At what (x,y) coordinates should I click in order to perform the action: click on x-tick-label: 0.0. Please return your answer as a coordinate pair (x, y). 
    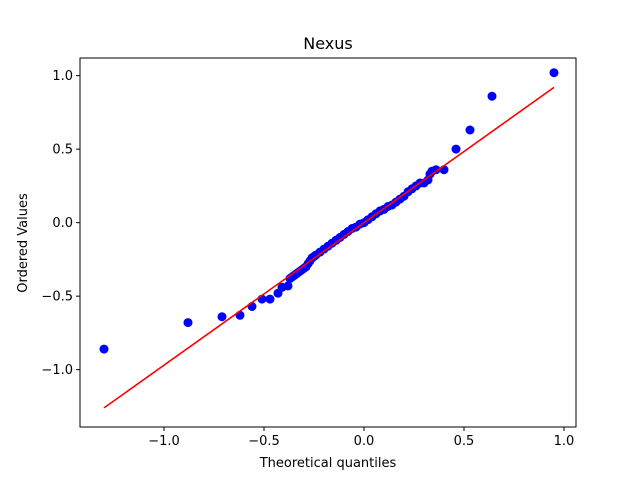
    Looking at the image, I should click on (364, 441).